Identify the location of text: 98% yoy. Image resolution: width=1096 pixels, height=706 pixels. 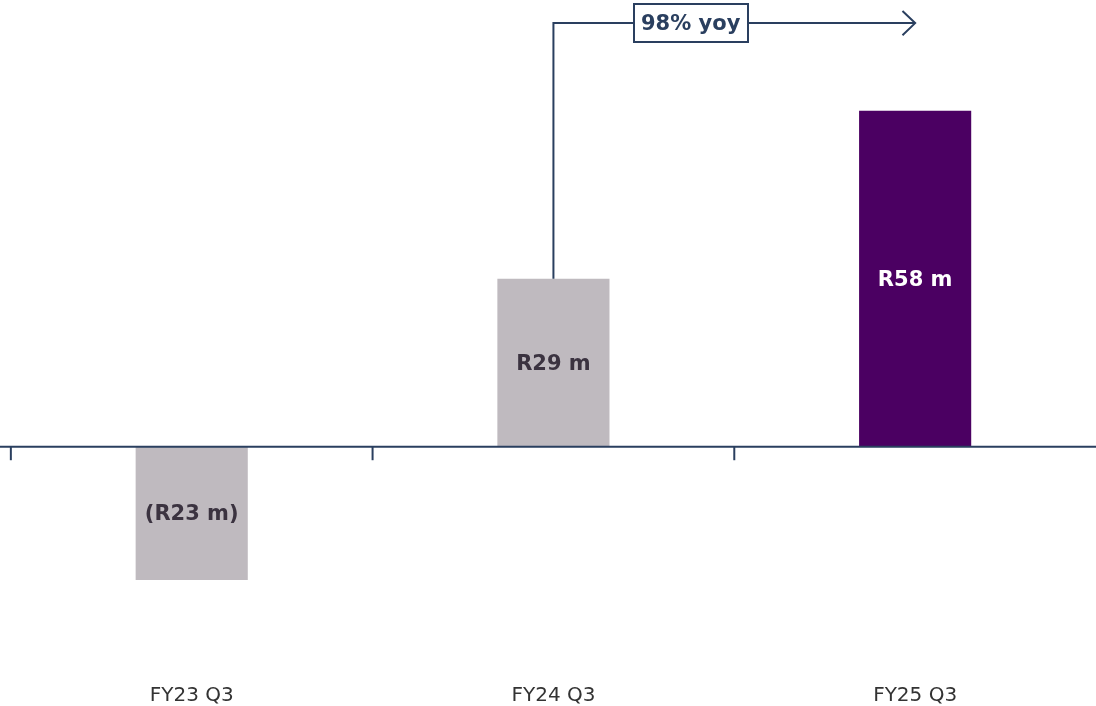
(691, 23).